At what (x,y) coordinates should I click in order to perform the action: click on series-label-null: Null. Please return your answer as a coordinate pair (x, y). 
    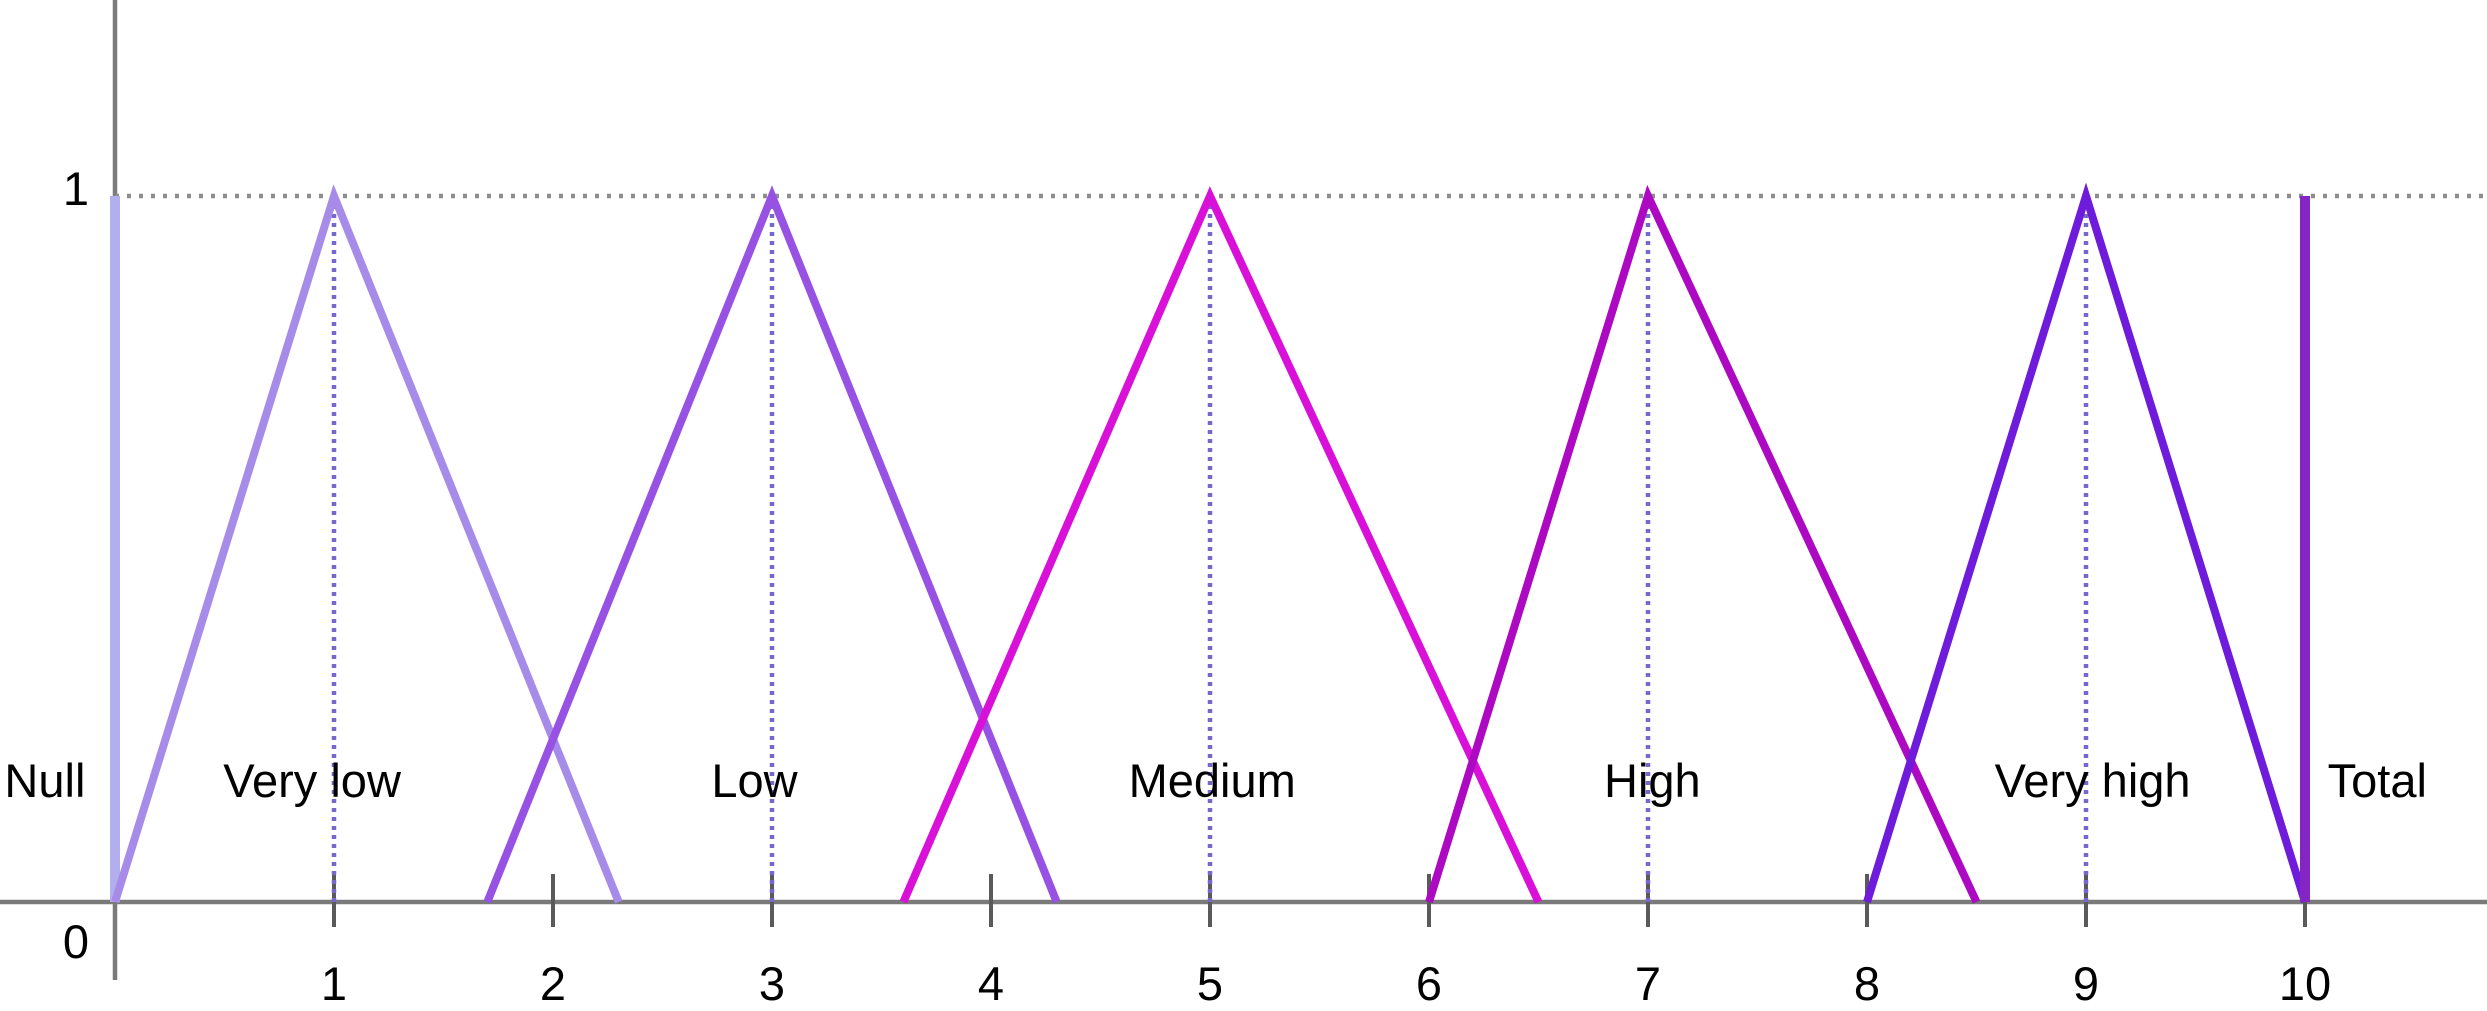
    Looking at the image, I should click on (44, 780).